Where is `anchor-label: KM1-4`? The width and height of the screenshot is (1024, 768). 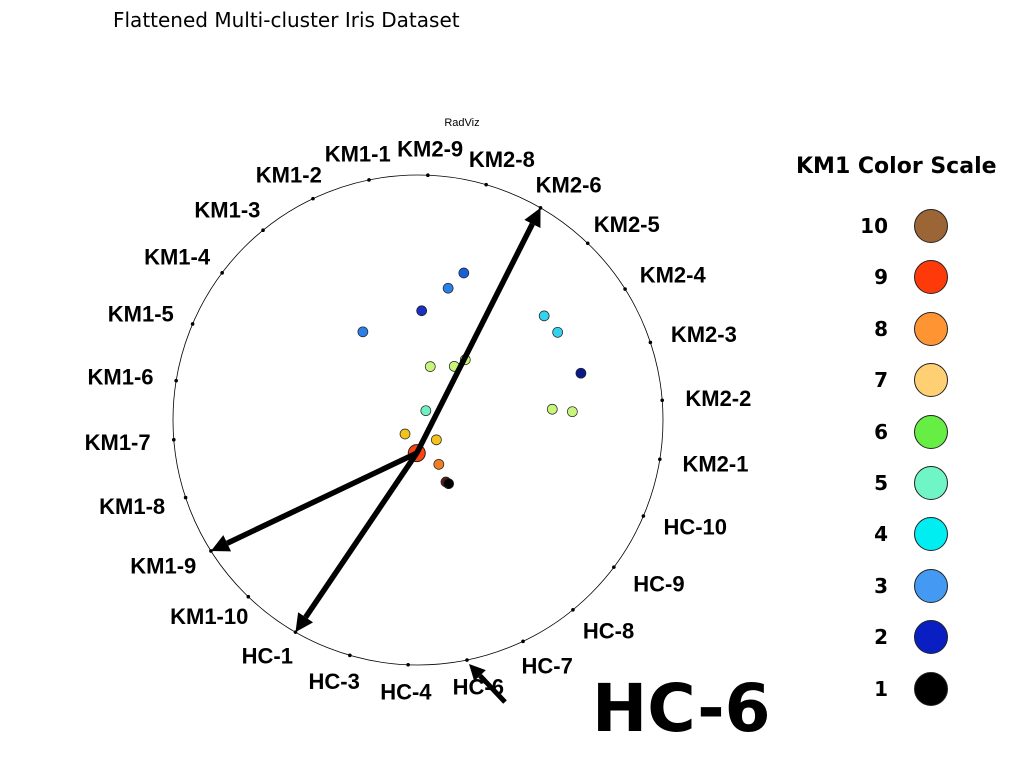
anchor-label: KM1-4 is located at coordinates (177, 257).